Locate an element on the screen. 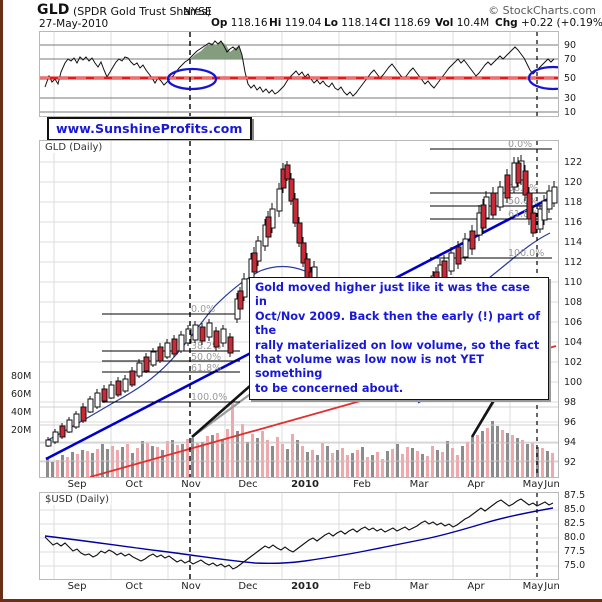  xaxis-label-sep: Sep is located at coordinates (77, 484).